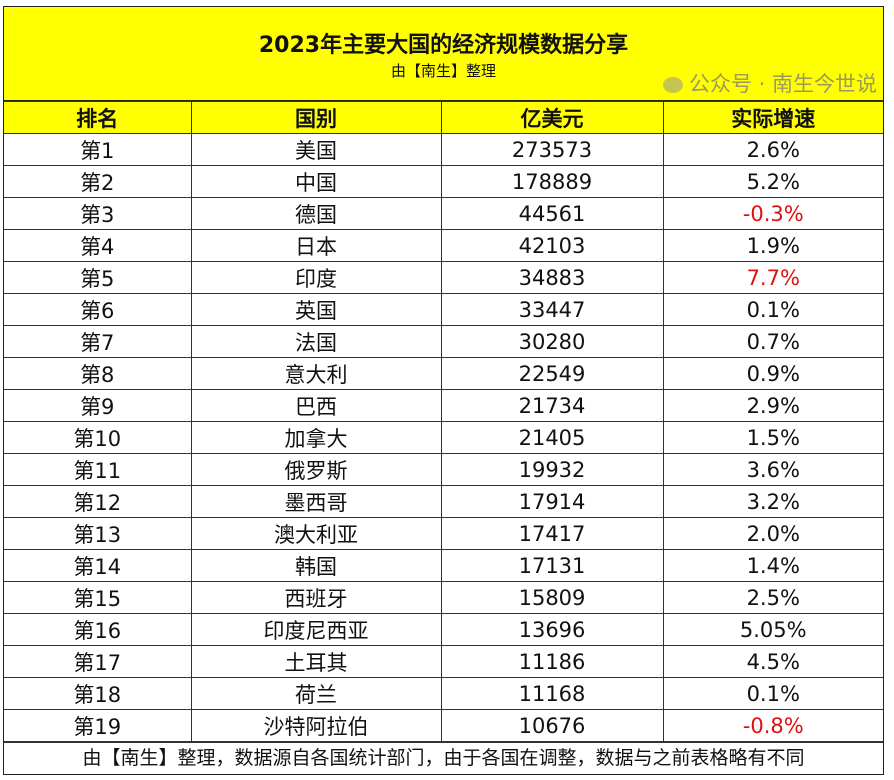  I want to click on growth-cell: 0.9%, so click(772, 373).